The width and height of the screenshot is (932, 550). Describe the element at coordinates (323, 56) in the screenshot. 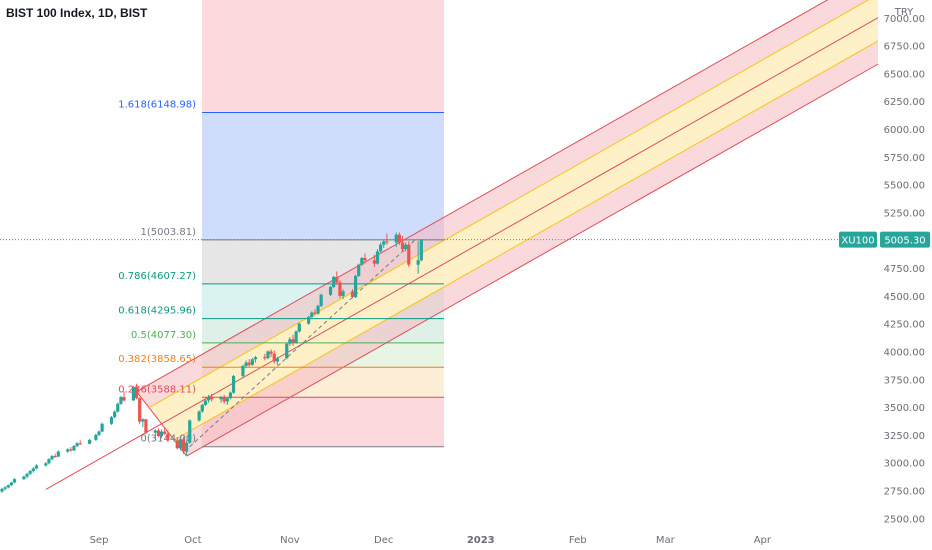

I see `fib-zone-top` at that location.